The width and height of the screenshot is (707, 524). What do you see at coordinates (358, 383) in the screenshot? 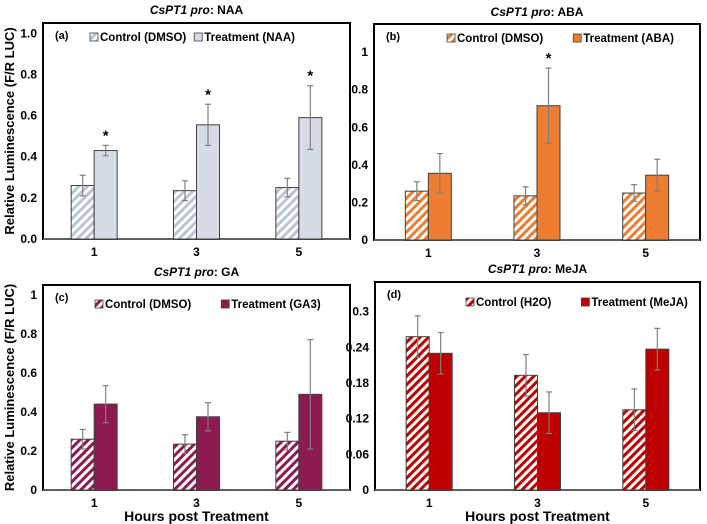
I see `y-tick-label: 0.18` at bounding box center [358, 383].